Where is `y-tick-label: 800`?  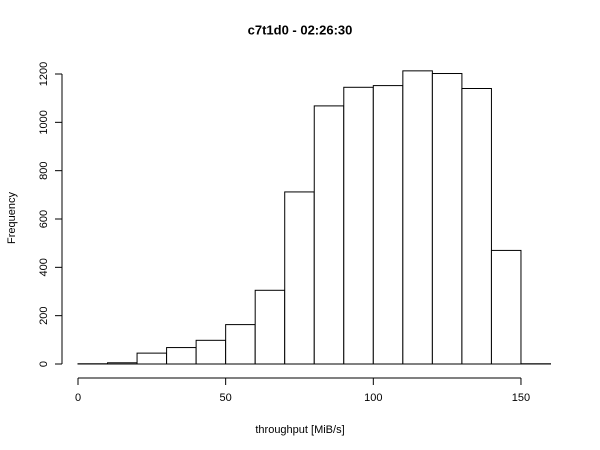
y-tick-label: 800 is located at coordinates (44, 170).